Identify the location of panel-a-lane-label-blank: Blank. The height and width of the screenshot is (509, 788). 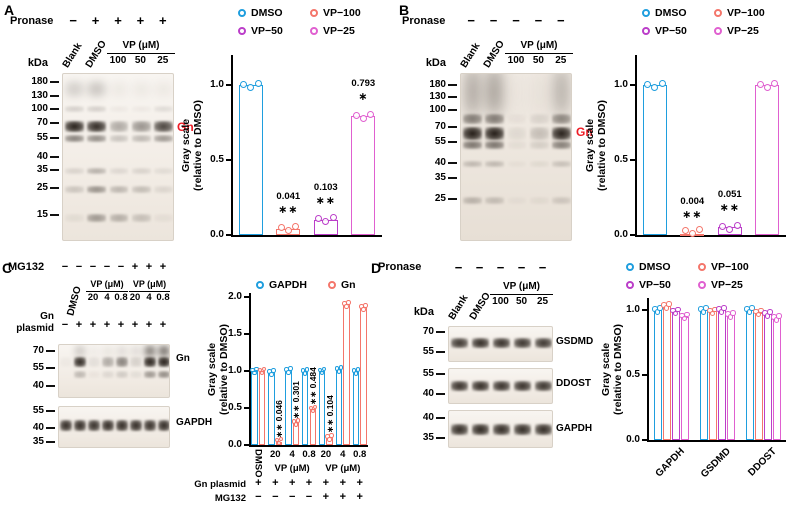
(72, 55).